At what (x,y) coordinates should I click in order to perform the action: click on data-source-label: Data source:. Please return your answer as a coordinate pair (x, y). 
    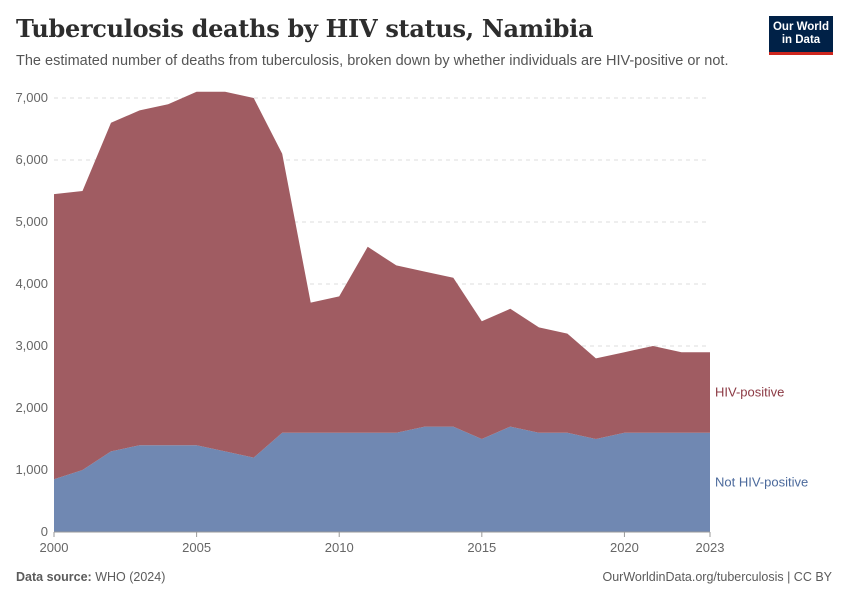
    Looking at the image, I should click on (54, 577).